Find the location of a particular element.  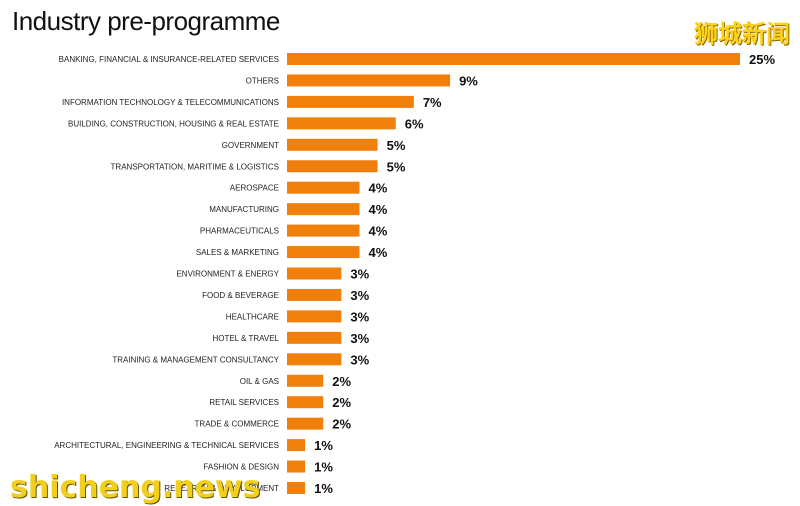

category-label: TRANSPORTATION, MARITIME & LOGISTICS is located at coordinates (195, 166).